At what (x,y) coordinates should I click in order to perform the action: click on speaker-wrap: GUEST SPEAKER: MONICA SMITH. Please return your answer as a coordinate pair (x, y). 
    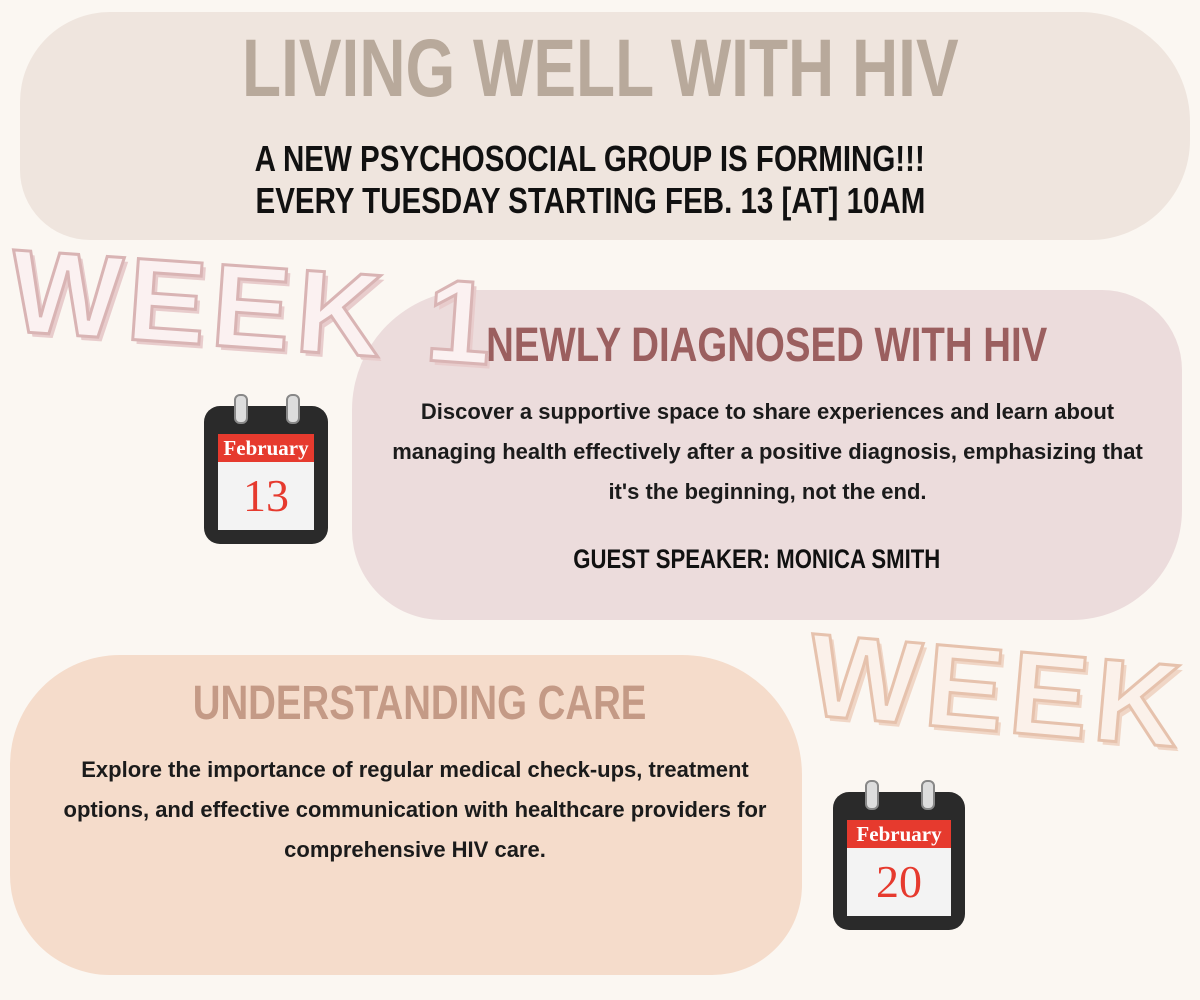
    Looking at the image, I should click on (757, 559).